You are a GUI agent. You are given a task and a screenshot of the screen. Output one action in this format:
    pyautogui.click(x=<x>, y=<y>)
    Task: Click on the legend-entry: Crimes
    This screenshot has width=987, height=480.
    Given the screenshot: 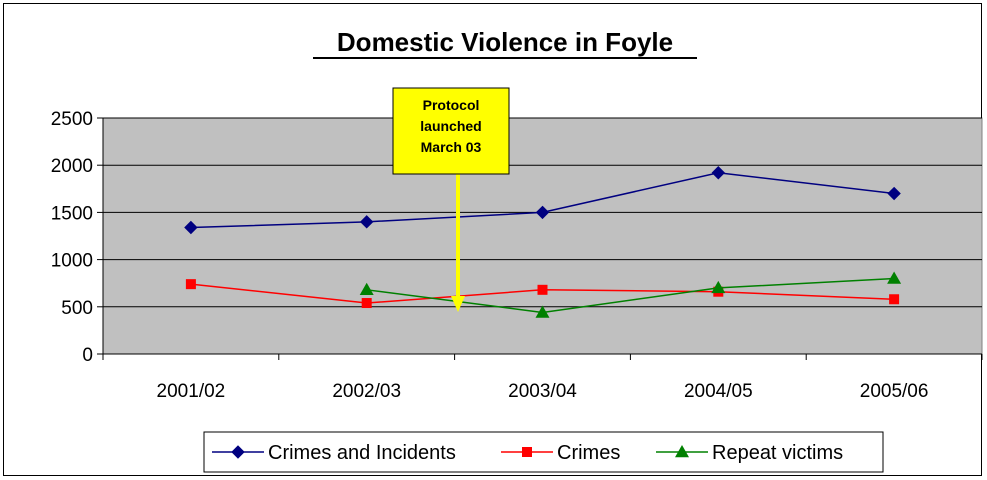 What is the action you would take?
    pyautogui.click(x=560, y=453)
    